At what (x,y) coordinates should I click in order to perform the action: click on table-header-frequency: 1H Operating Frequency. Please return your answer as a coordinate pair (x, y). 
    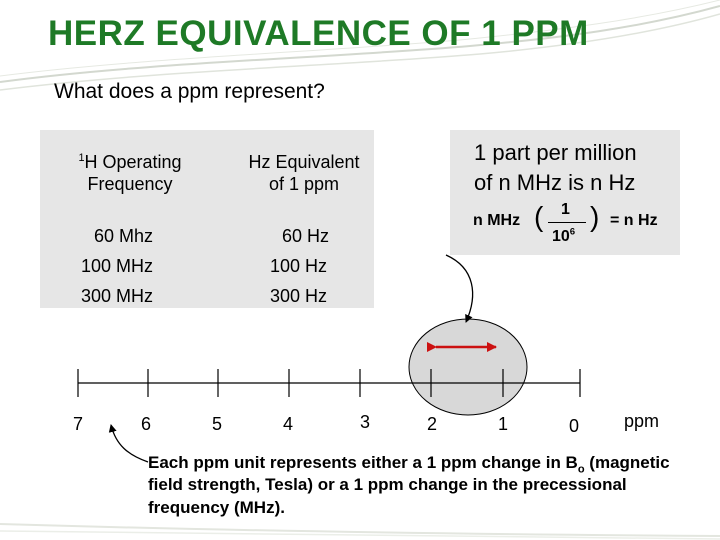
    Looking at the image, I should click on (130, 173).